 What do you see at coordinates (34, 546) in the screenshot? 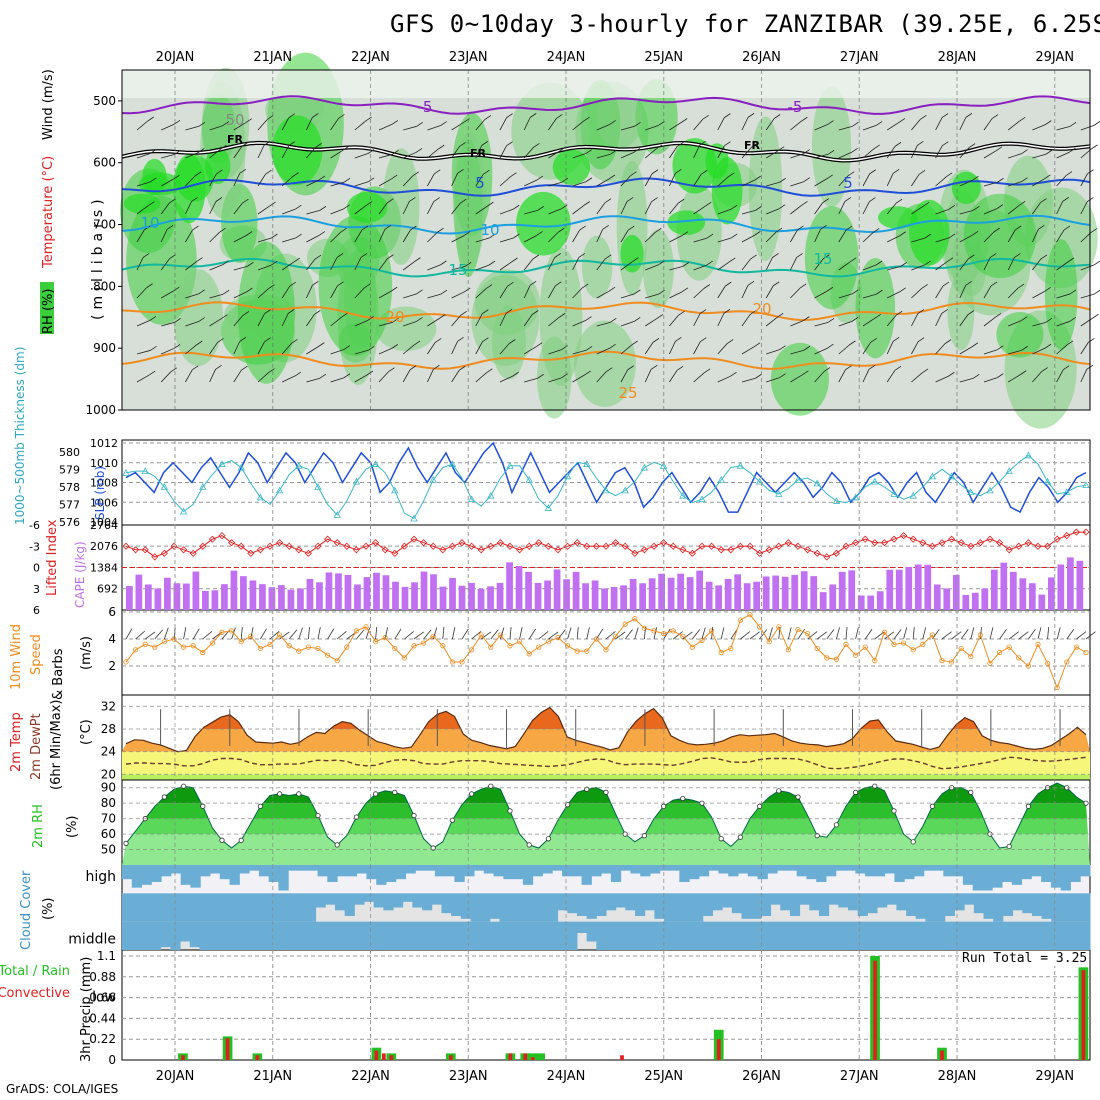
I see `li-tick-label: -3` at bounding box center [34, 546].